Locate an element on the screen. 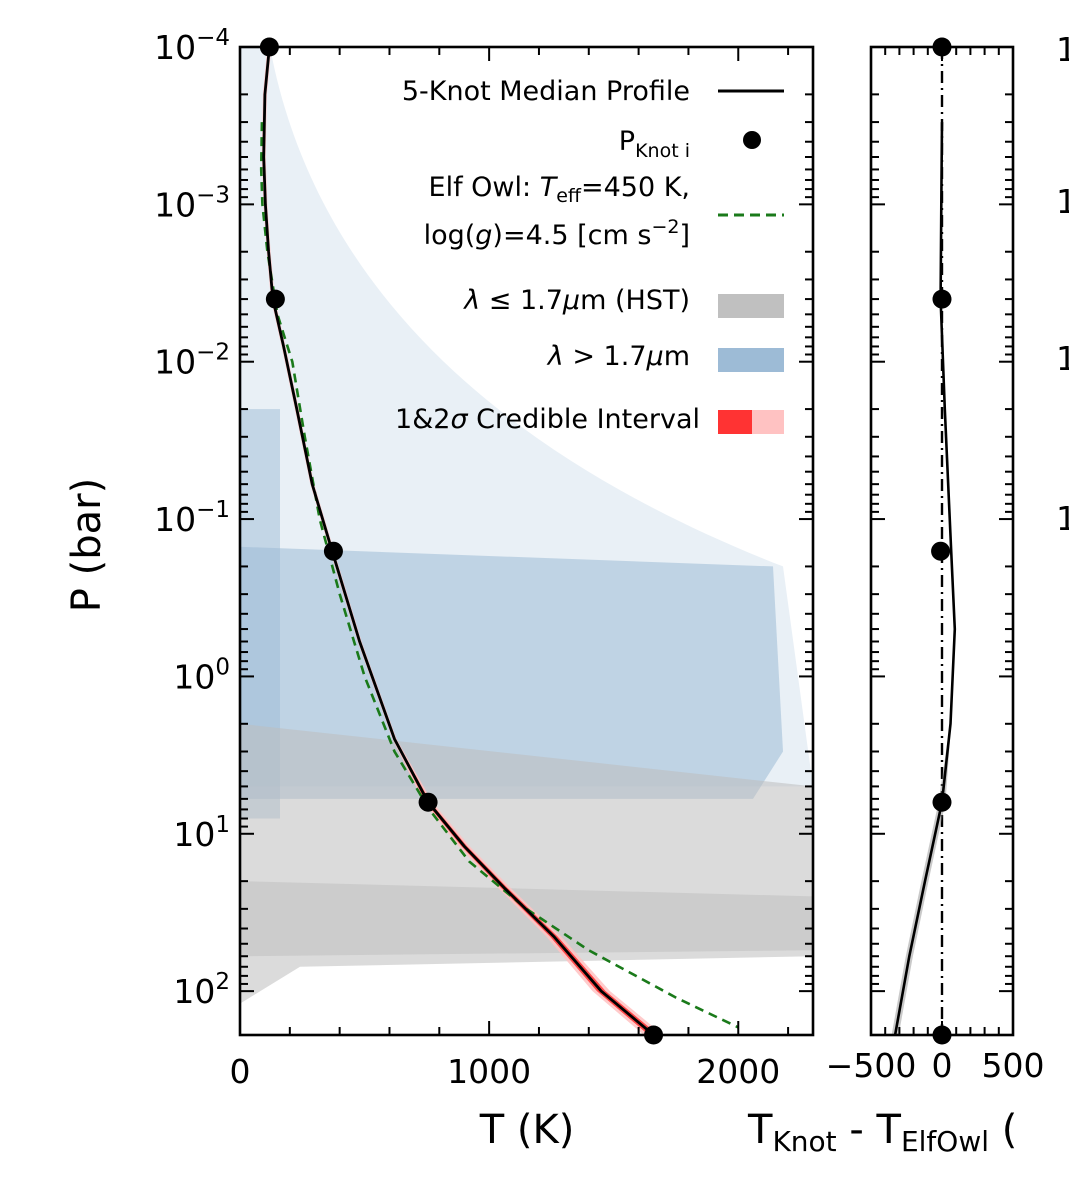 The height and width of the screenshot is (1200, 1069). y-tick-label: 10⁻¹ is located at coordinates (192, 518).